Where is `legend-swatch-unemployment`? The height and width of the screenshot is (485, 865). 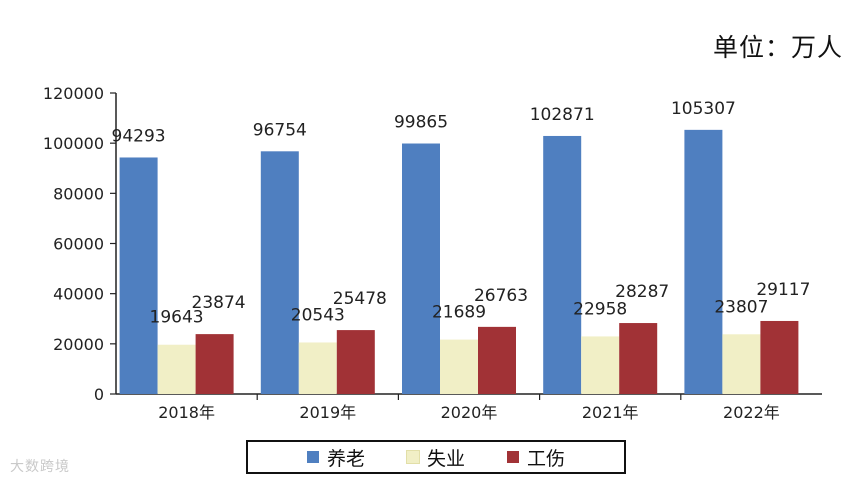
legend-swatch-unemployment is located at coordinates (412, 457).